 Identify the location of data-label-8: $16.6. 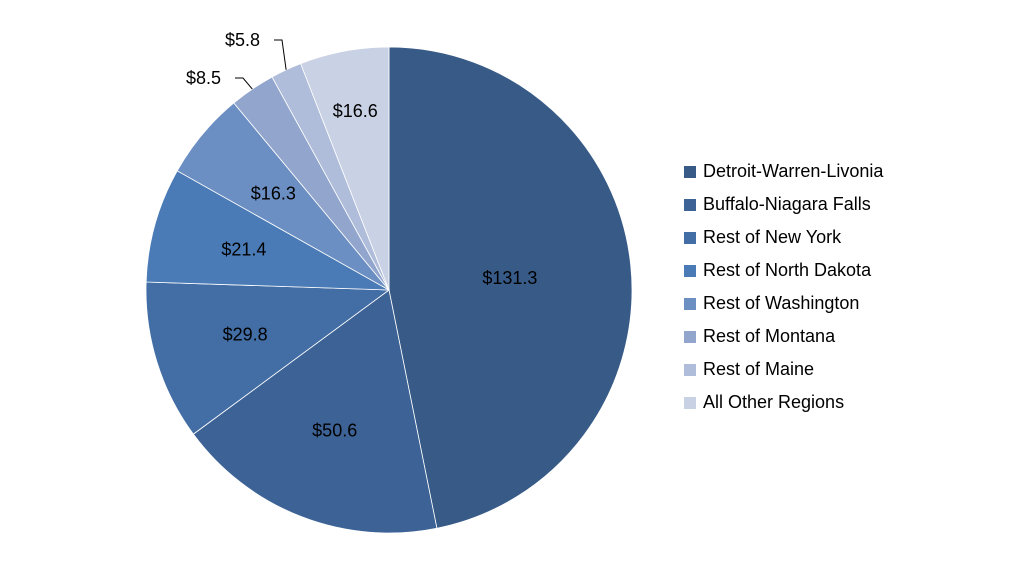
(355, 111).